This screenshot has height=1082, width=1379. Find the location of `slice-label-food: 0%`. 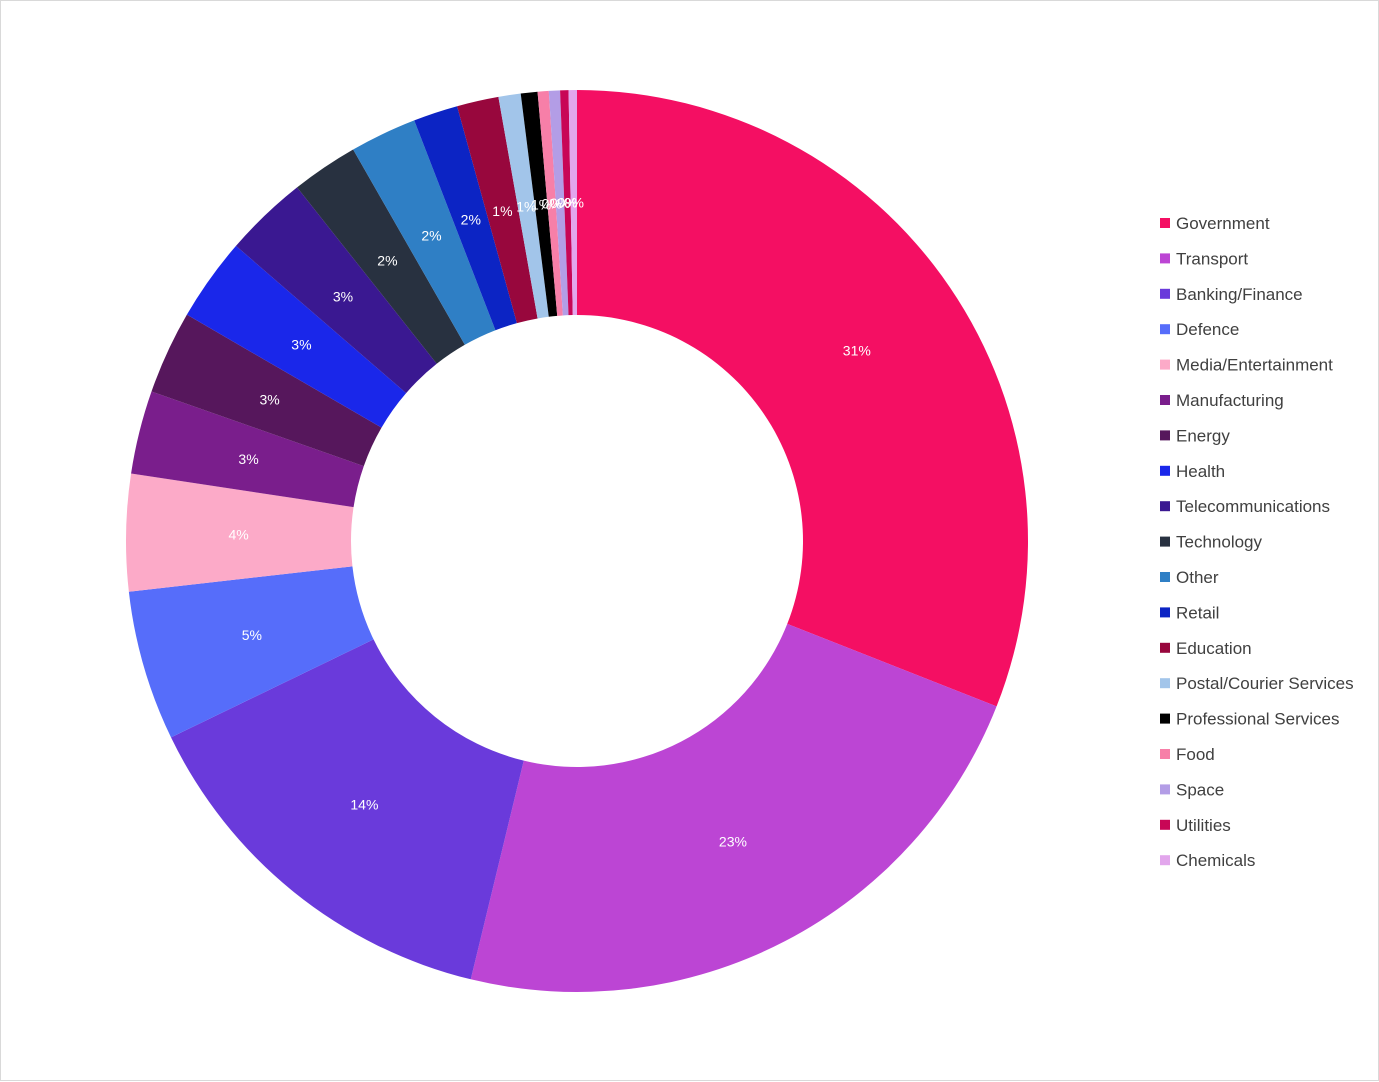

slice-label-food: 0% is located at coordinates (551, 203).